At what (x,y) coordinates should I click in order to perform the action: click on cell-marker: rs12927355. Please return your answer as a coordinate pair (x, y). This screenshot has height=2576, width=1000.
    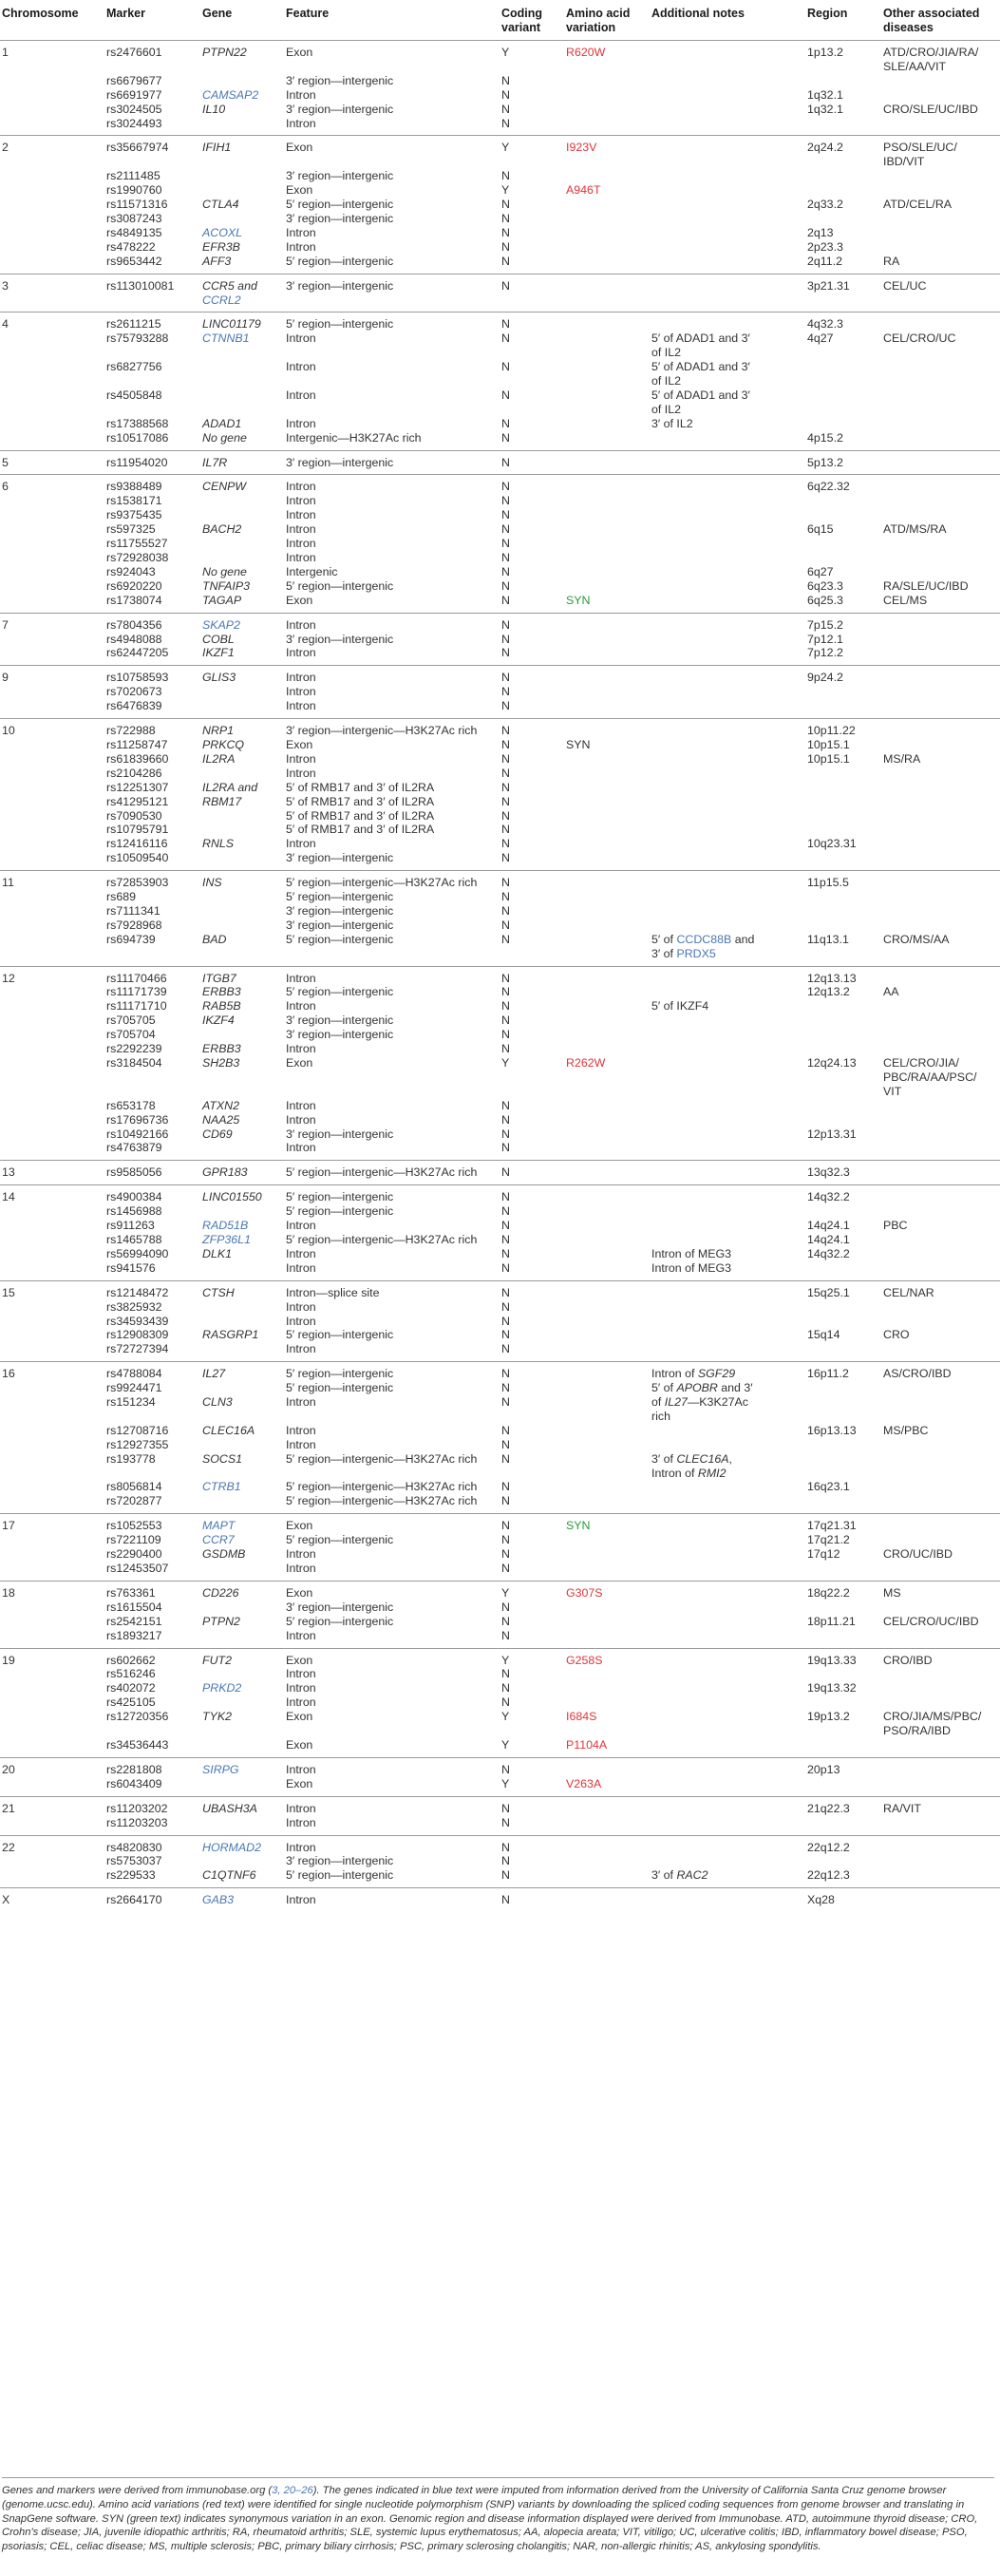
    Looking at the image, I should click on (137, 1444).